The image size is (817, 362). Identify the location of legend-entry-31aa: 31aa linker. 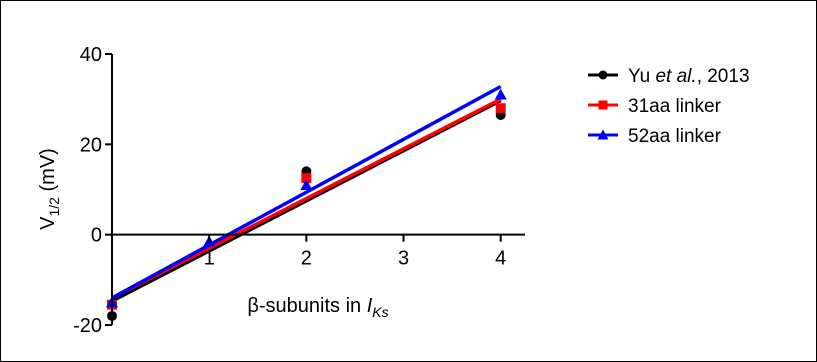
(655, 106).